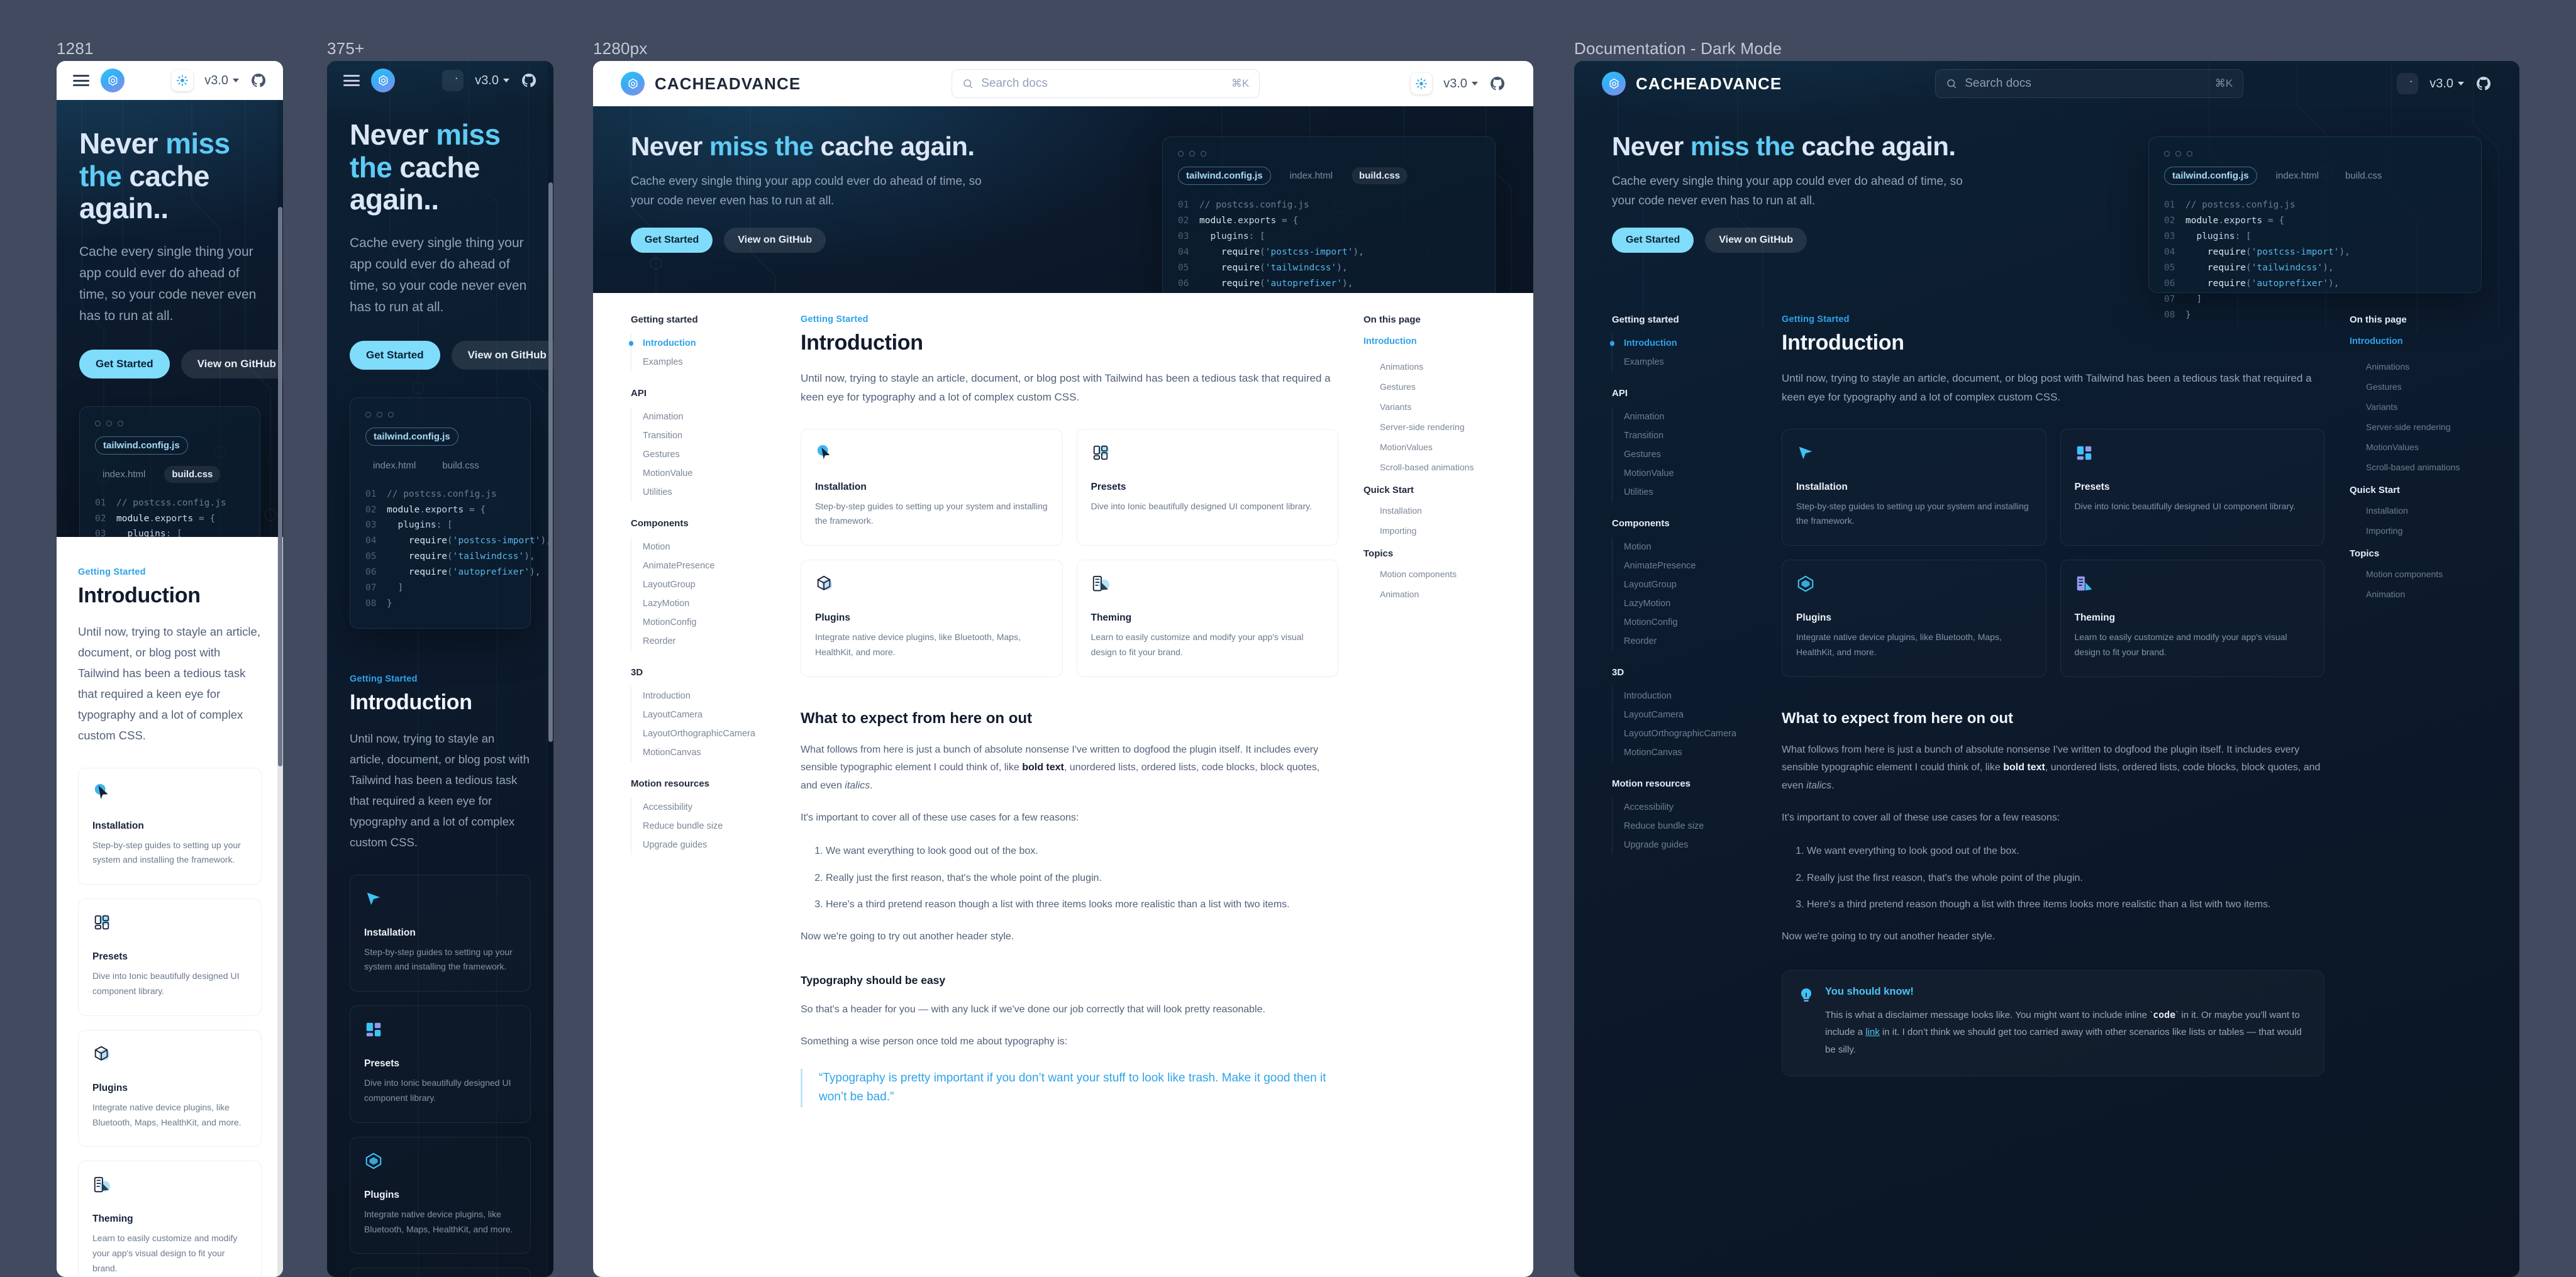 This screenshot has height=1277, width=2576. Describe the element at coordinates (683, 826) in the screenshot. I see `sidebar-item-reduce-bundle-size: Reduce bundle size` at that location.